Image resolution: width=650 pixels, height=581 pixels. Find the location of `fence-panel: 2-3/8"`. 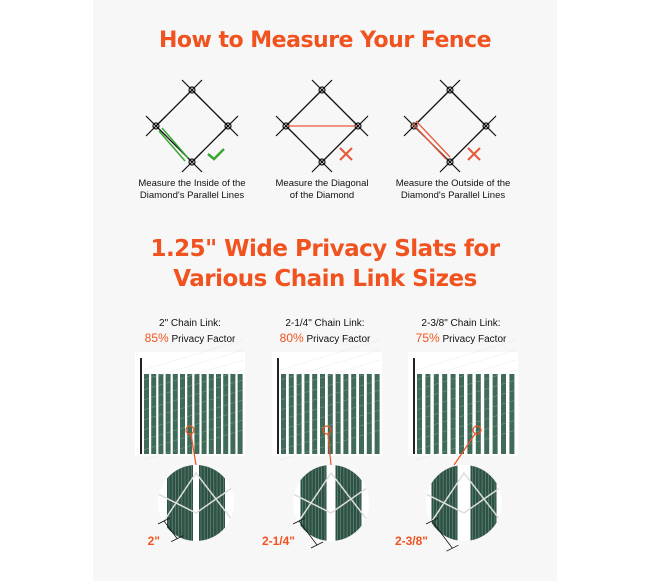

fence-panel: 2-3/8" is located at coordinates (456, 445).